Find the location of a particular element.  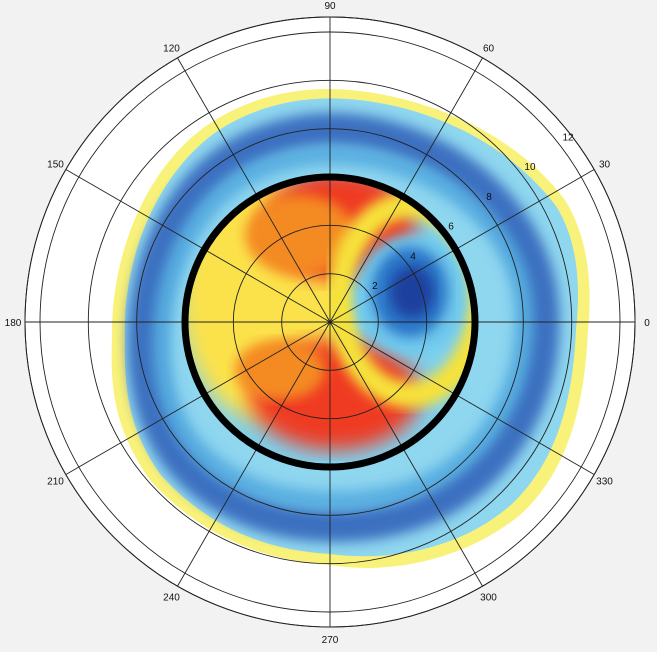

inner-orange-inferior is located at coordinates (280, 370).